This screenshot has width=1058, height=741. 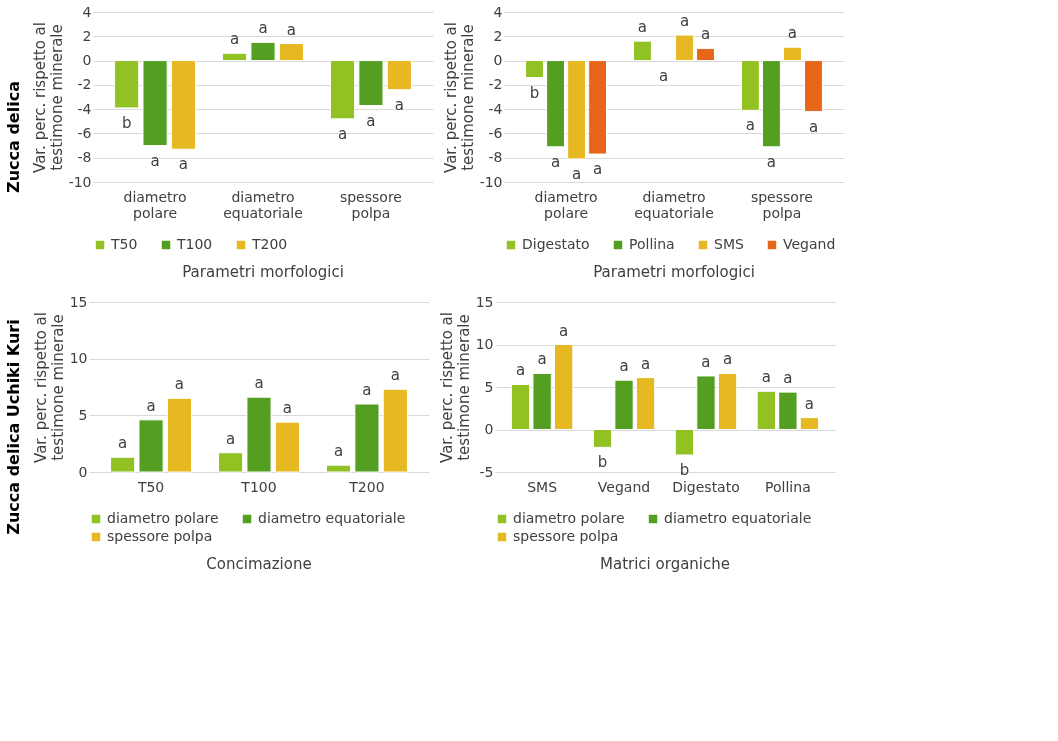 What do you see at coordinates (788, 486) in the screenshot?
I see `x-tick-label: Pollina` at bounding box center [788, 486].